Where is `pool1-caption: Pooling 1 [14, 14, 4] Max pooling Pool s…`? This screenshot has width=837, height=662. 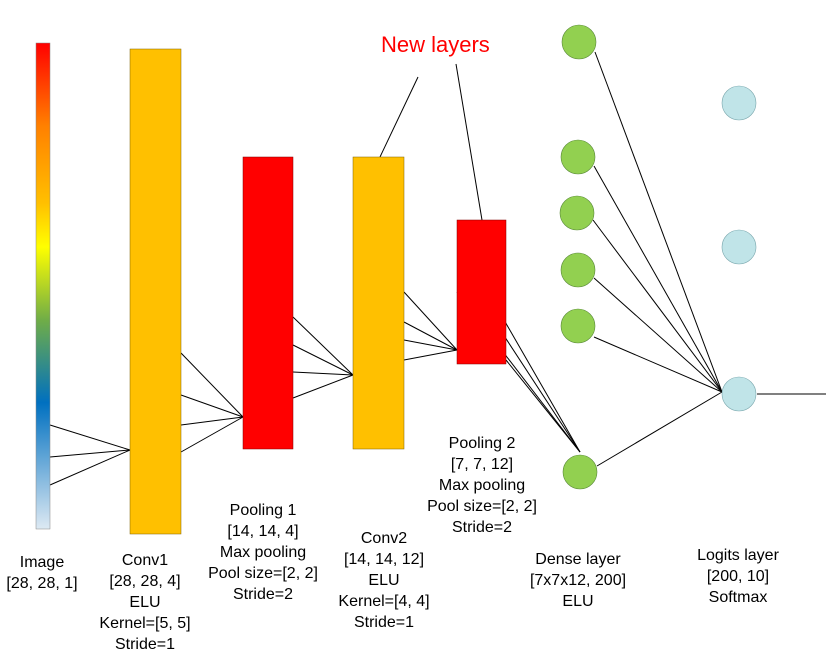
pool1-caption: Pooling 1 [14, 14, 4] Max pooling Pool s… is located at coordinates (263, 552).